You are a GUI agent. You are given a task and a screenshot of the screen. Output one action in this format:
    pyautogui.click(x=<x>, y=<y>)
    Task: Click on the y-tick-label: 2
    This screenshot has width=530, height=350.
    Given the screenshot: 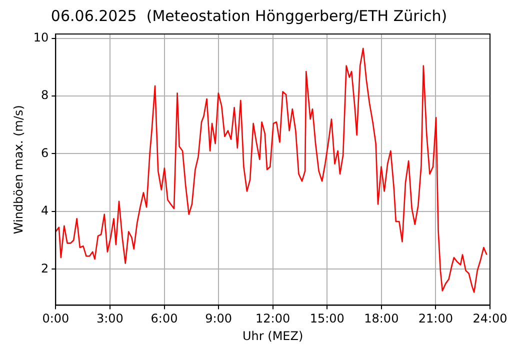 What is the action you would take?
    pyautogui.click(x=45, y=268)
    